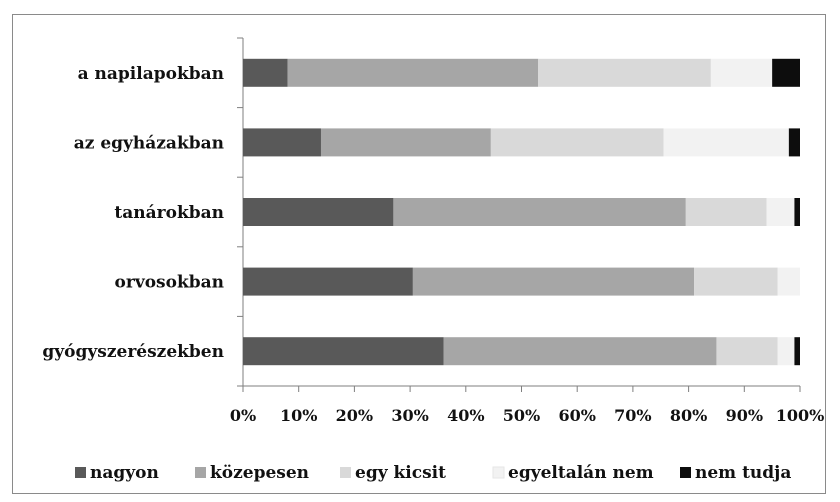  I want to click on x-tick-label: 60%, so click(576, 415).